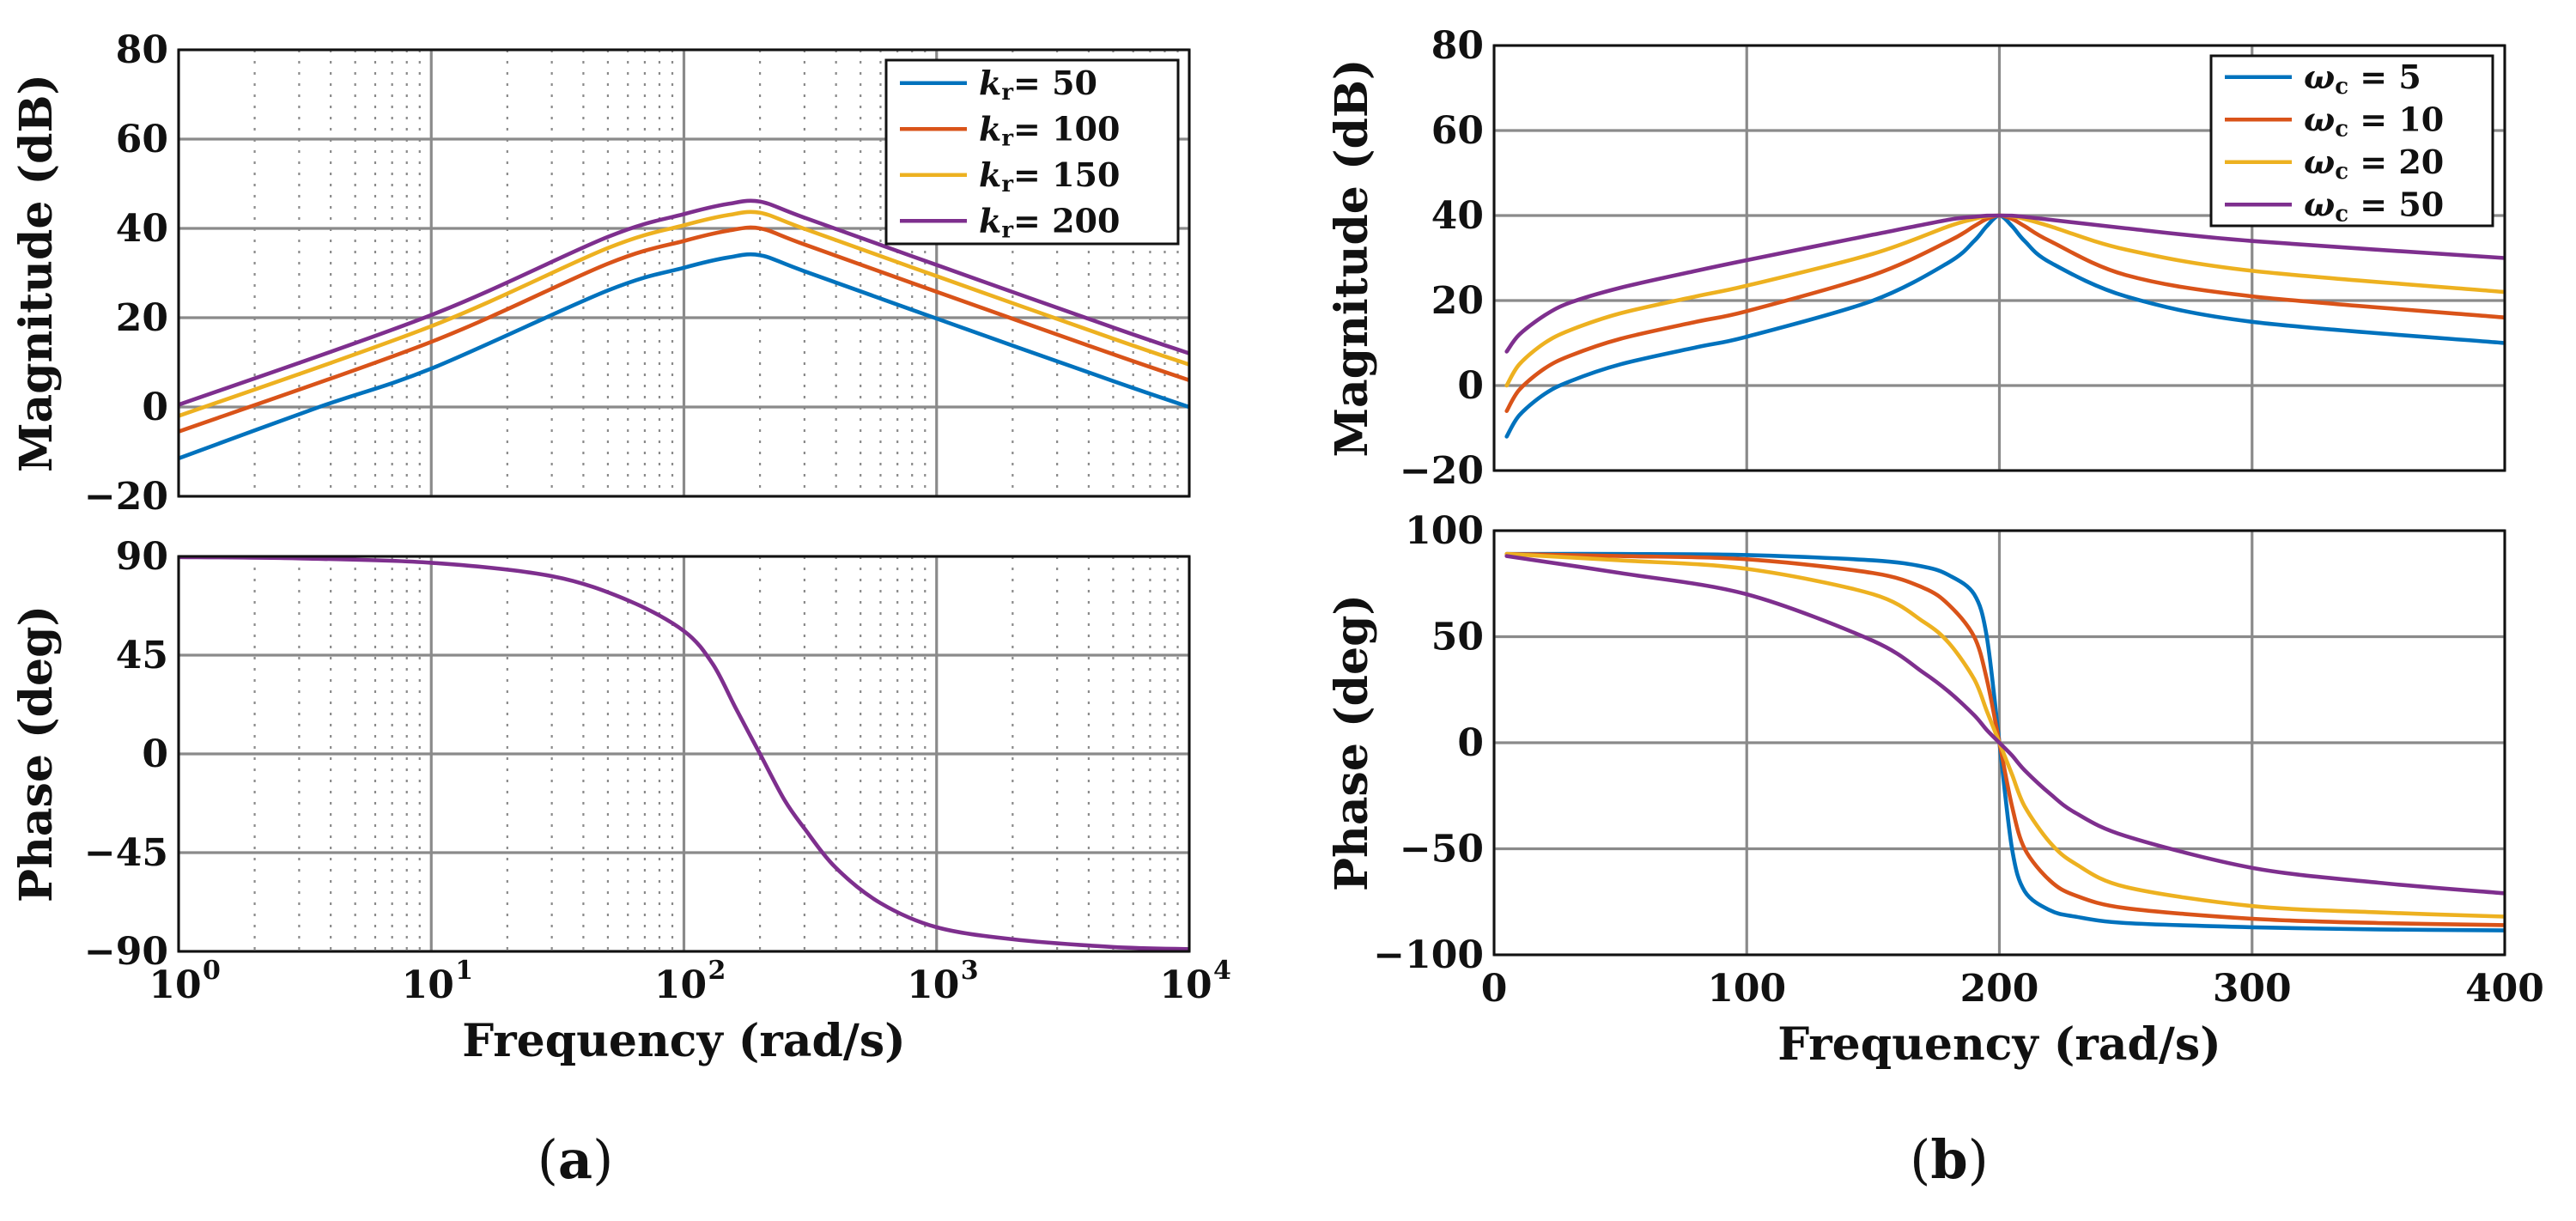  Describe the element at coordinates (970, 971) in the screenshot. I see `x-tick-exponent: 3` at that location.